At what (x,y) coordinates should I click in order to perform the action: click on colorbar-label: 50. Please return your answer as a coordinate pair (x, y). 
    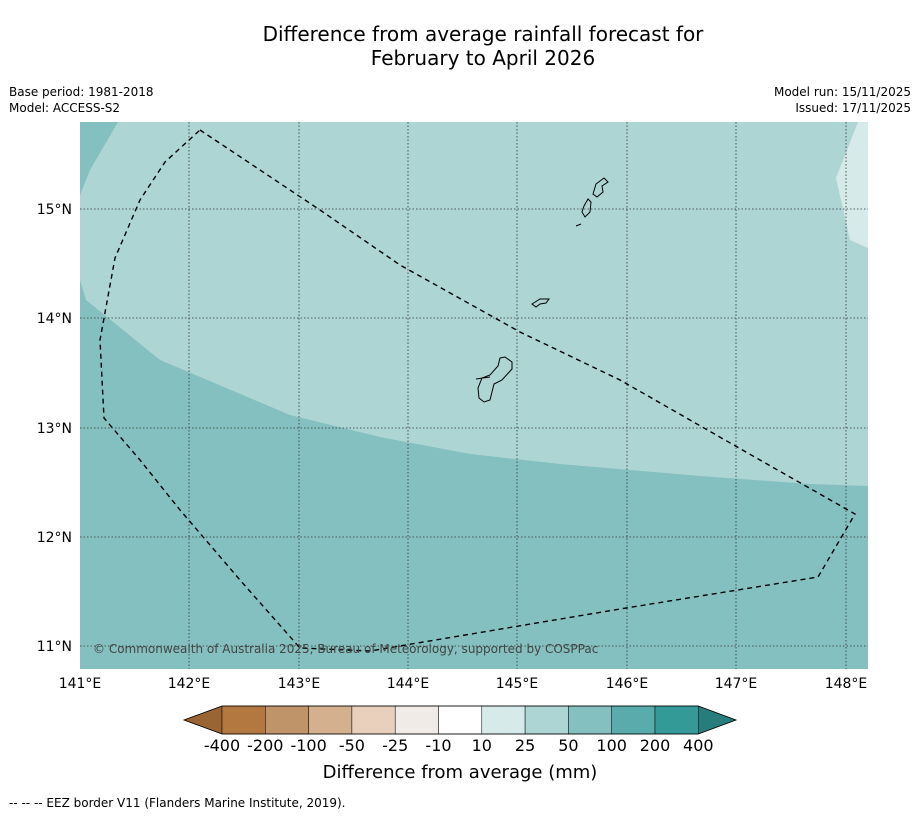
    Looking at the image, I should click on (568, 745).